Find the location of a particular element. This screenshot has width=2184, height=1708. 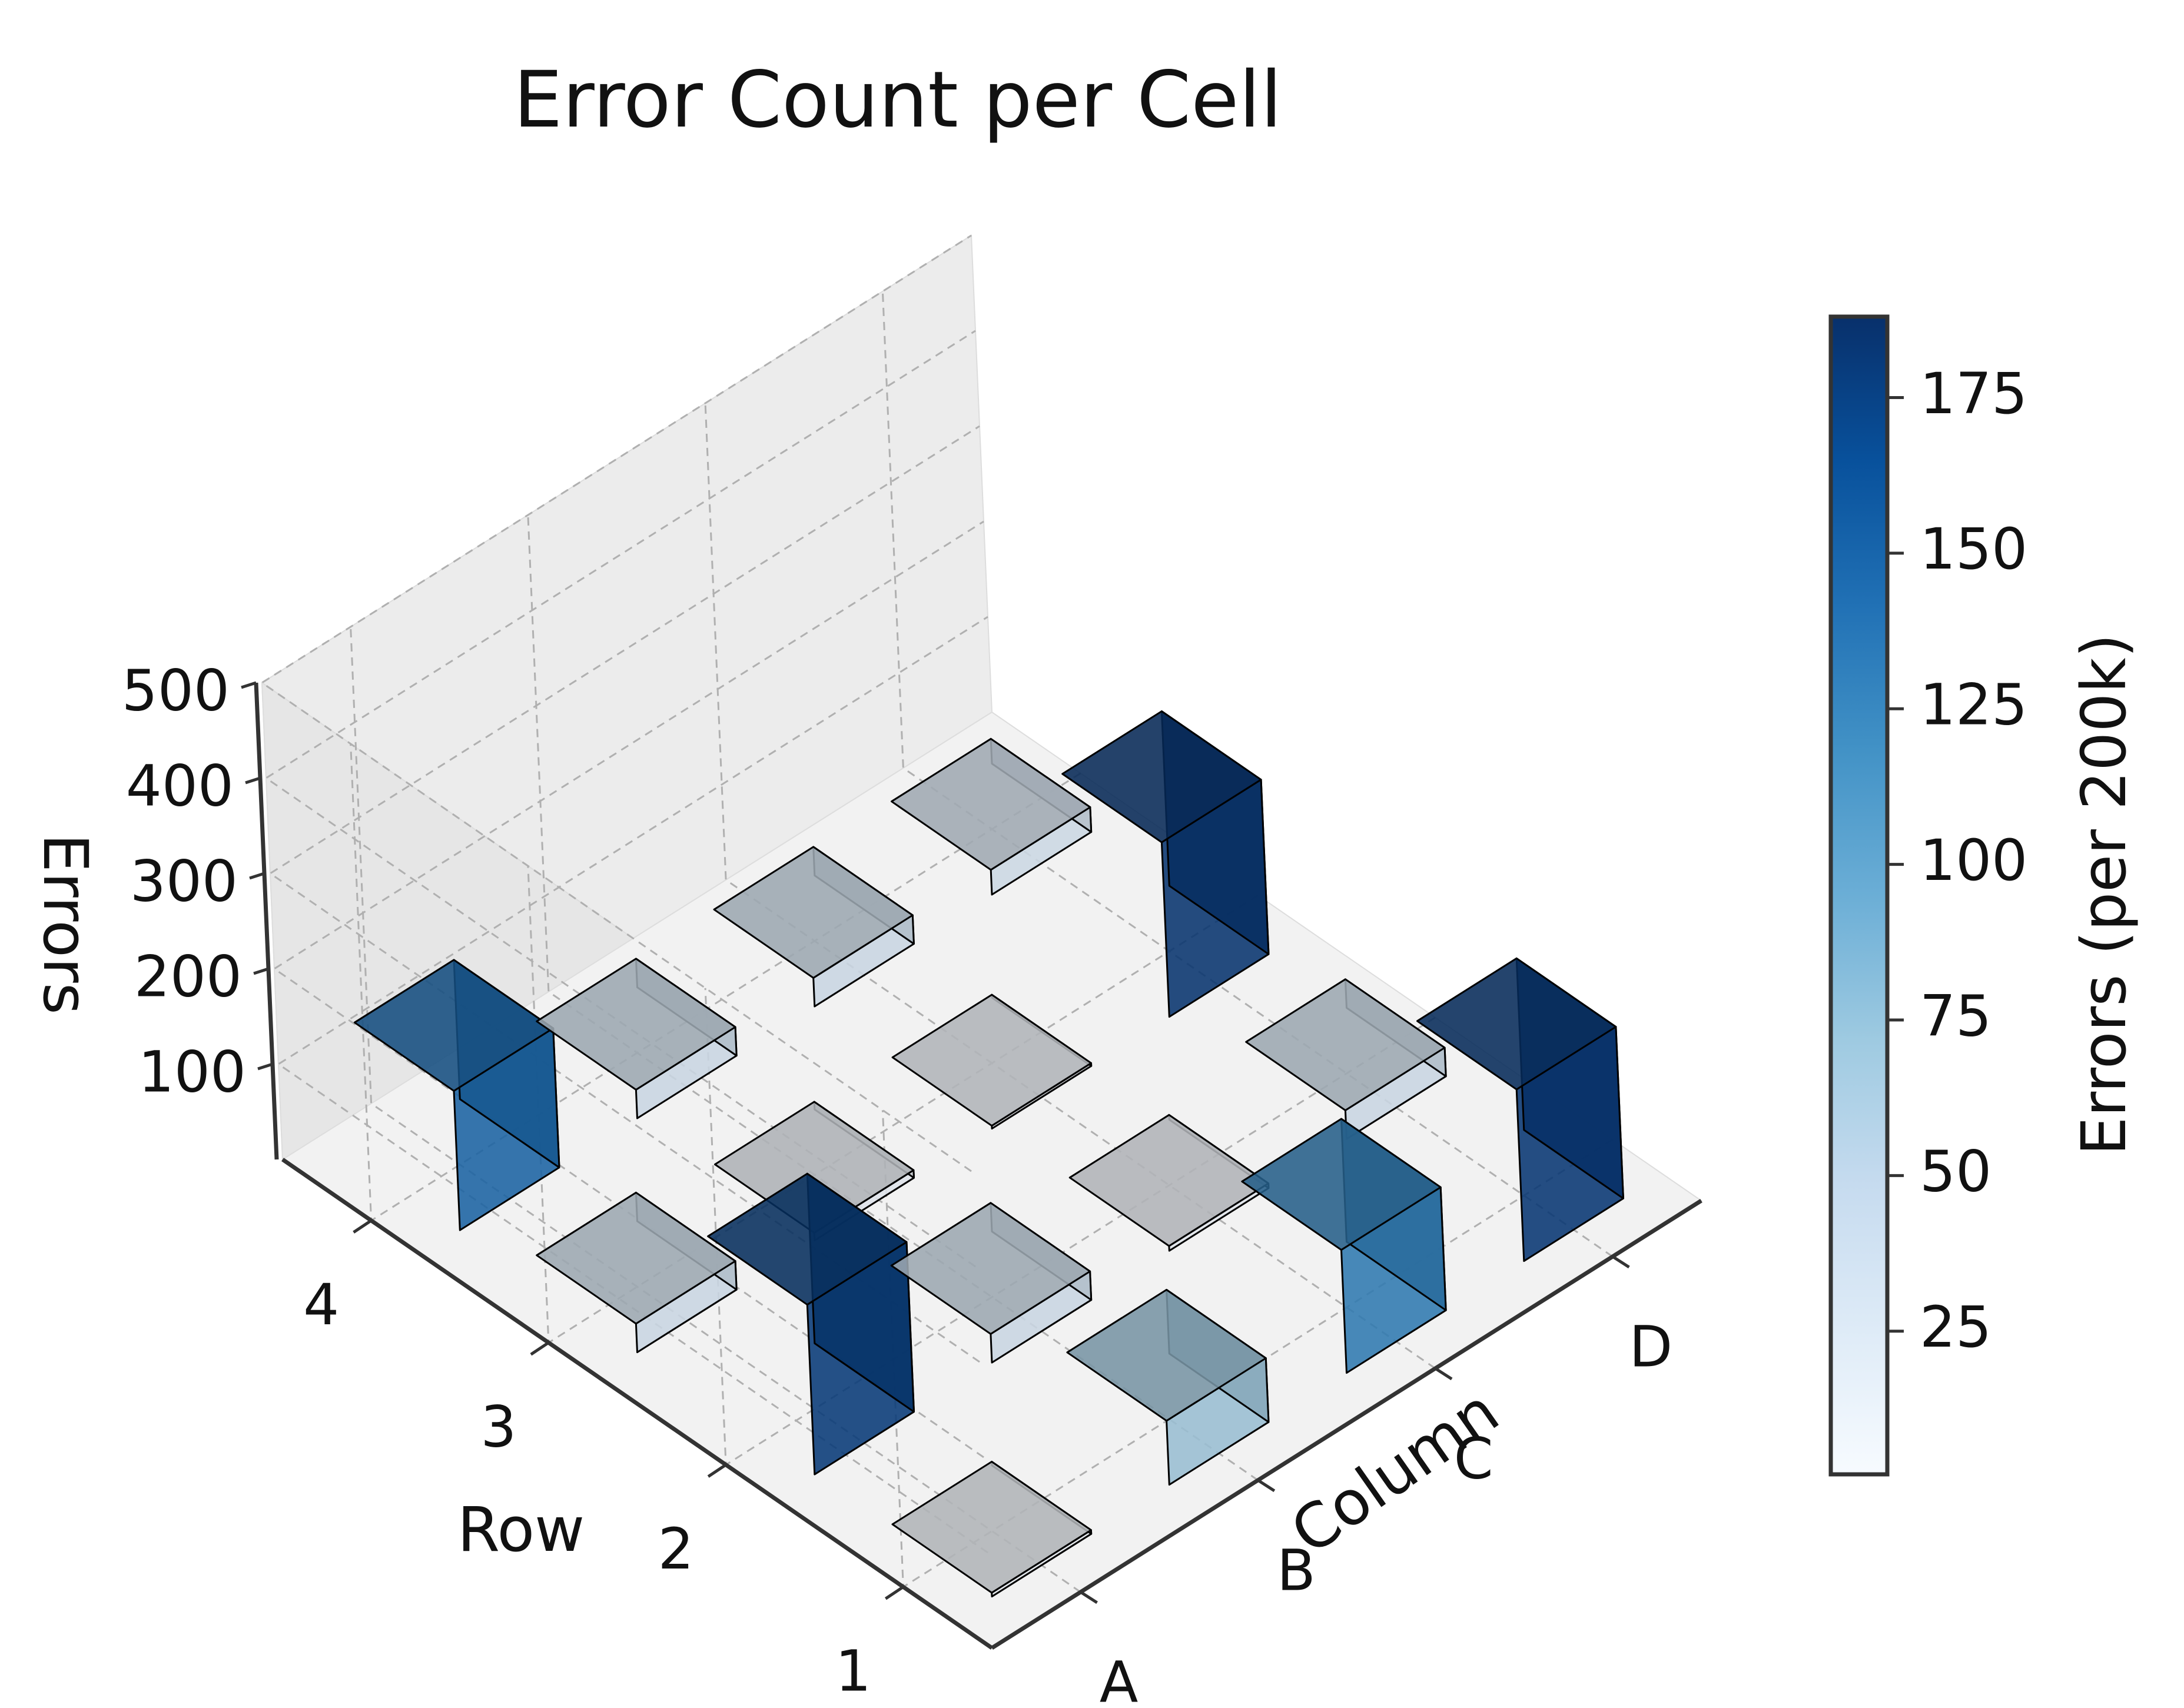

z-axis-label: Errors is located at coordinates (65, 924).